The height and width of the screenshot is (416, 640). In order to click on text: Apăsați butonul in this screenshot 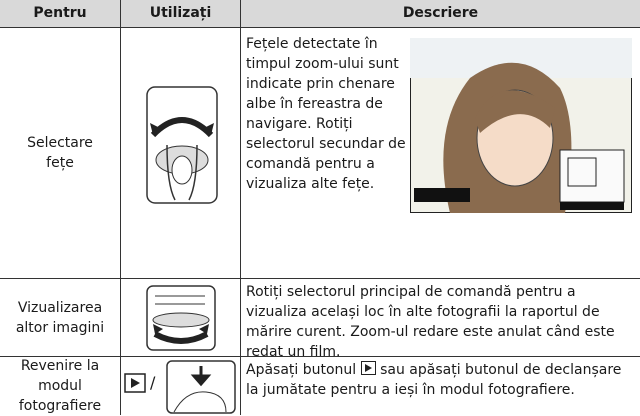, I will do `click(301, 370)`.